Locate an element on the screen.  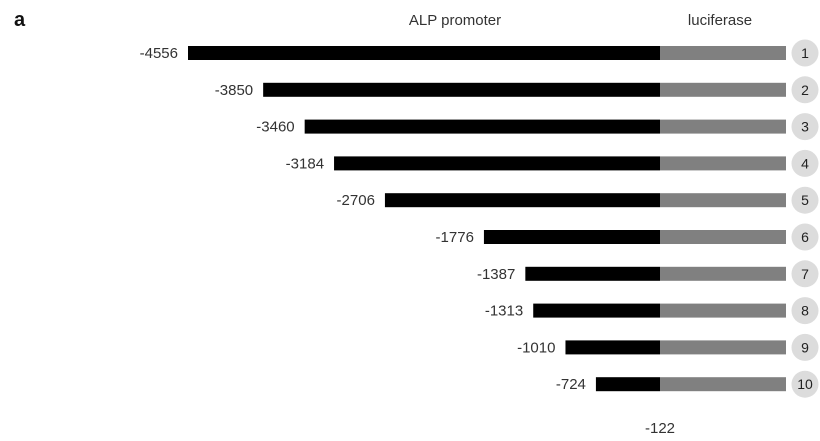
construct-row: -3460 3 is located at coordinates (537, 127).